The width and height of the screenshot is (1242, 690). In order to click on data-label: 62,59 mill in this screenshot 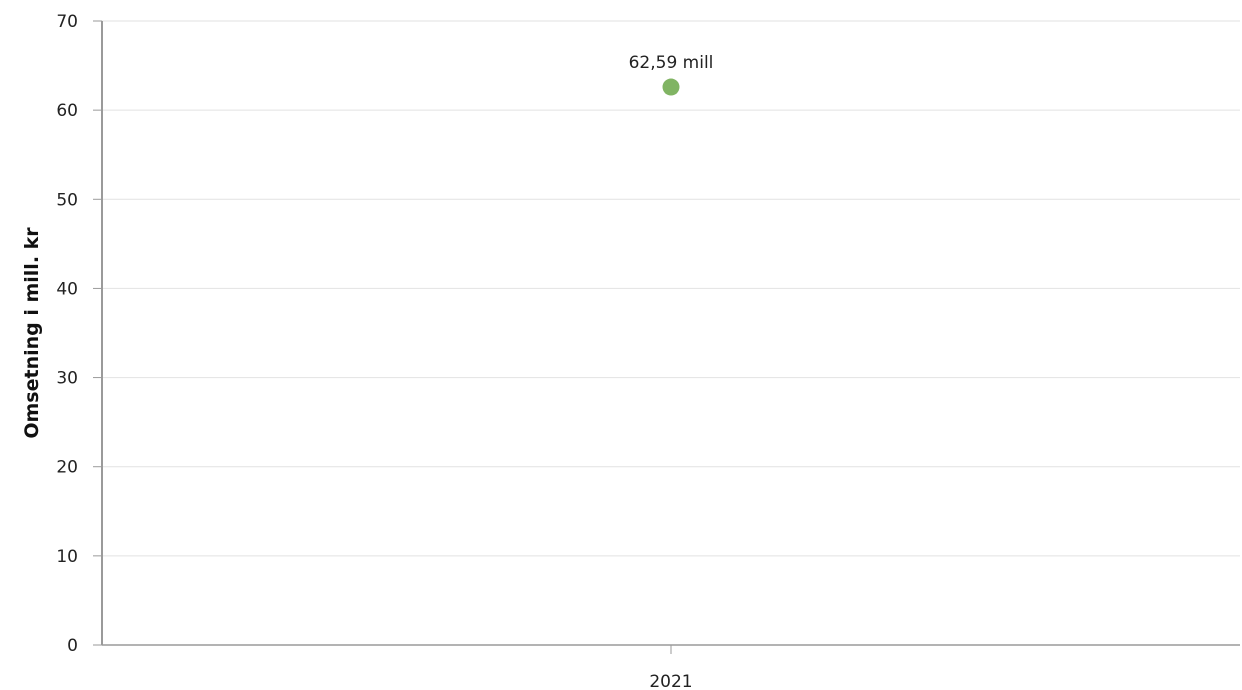, I will do `click(671, 63)`.